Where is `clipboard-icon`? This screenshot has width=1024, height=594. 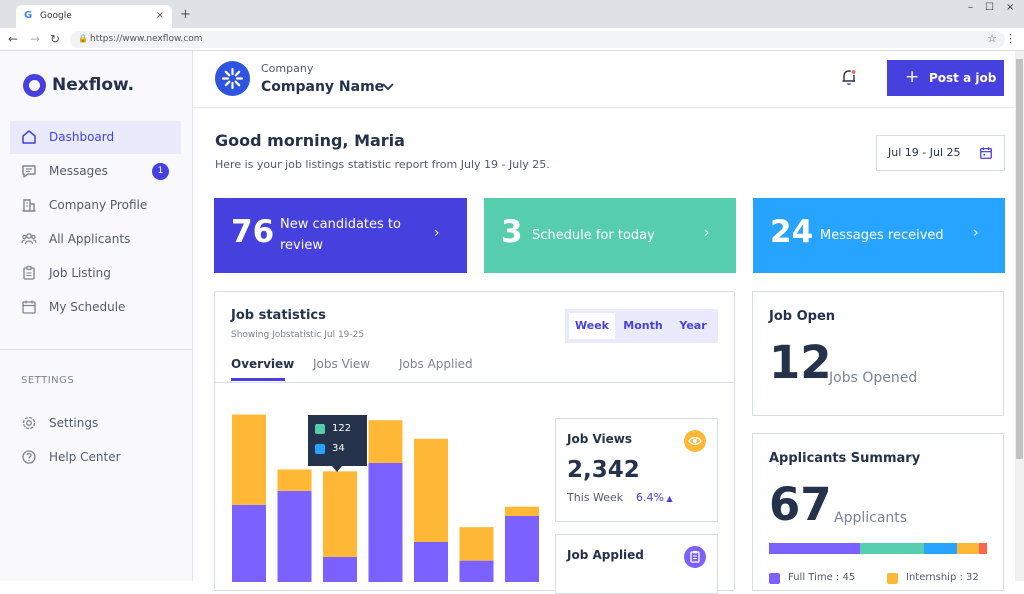
clipboard-icon is located at coordinates (695, 557).